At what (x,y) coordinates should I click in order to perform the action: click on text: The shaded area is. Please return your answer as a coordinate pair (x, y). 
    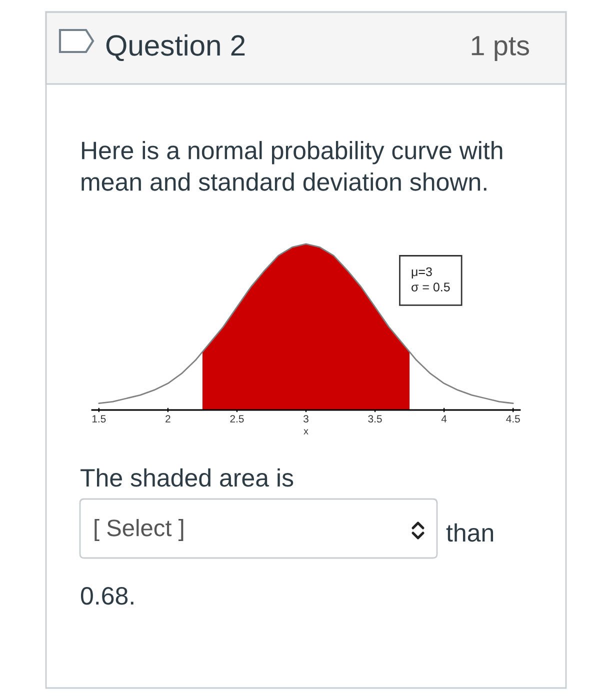
    Looking at the image, I should click on (187, 477).